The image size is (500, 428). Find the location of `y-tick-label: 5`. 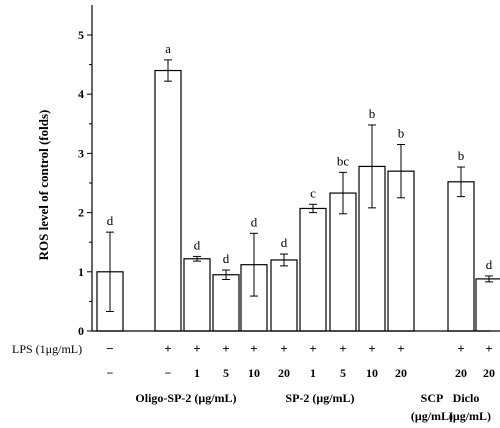

y-tick-label: 5 is located at coordinates (81, 35).